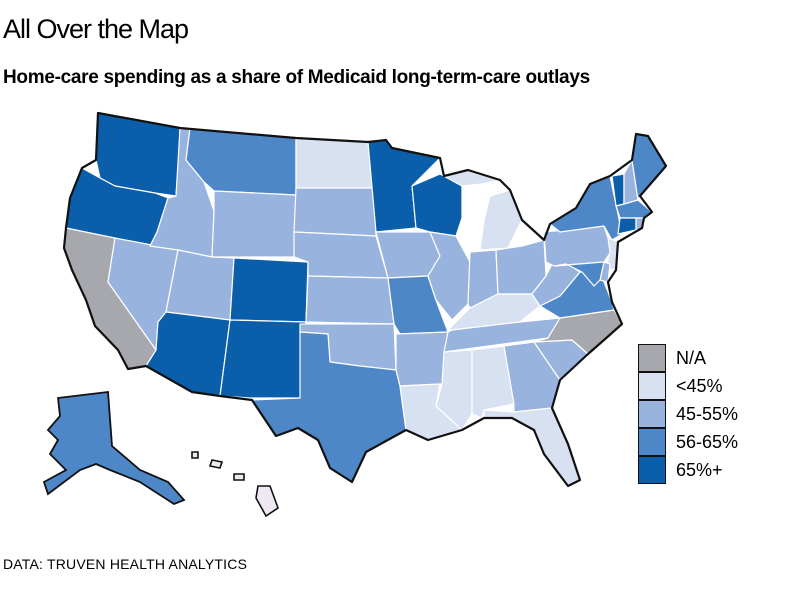 This screenshot has width=800, height=606. What do you see at coordinates (649, 167) in the screenshot?
I see `state-ME` at bounding box center [649, 167].